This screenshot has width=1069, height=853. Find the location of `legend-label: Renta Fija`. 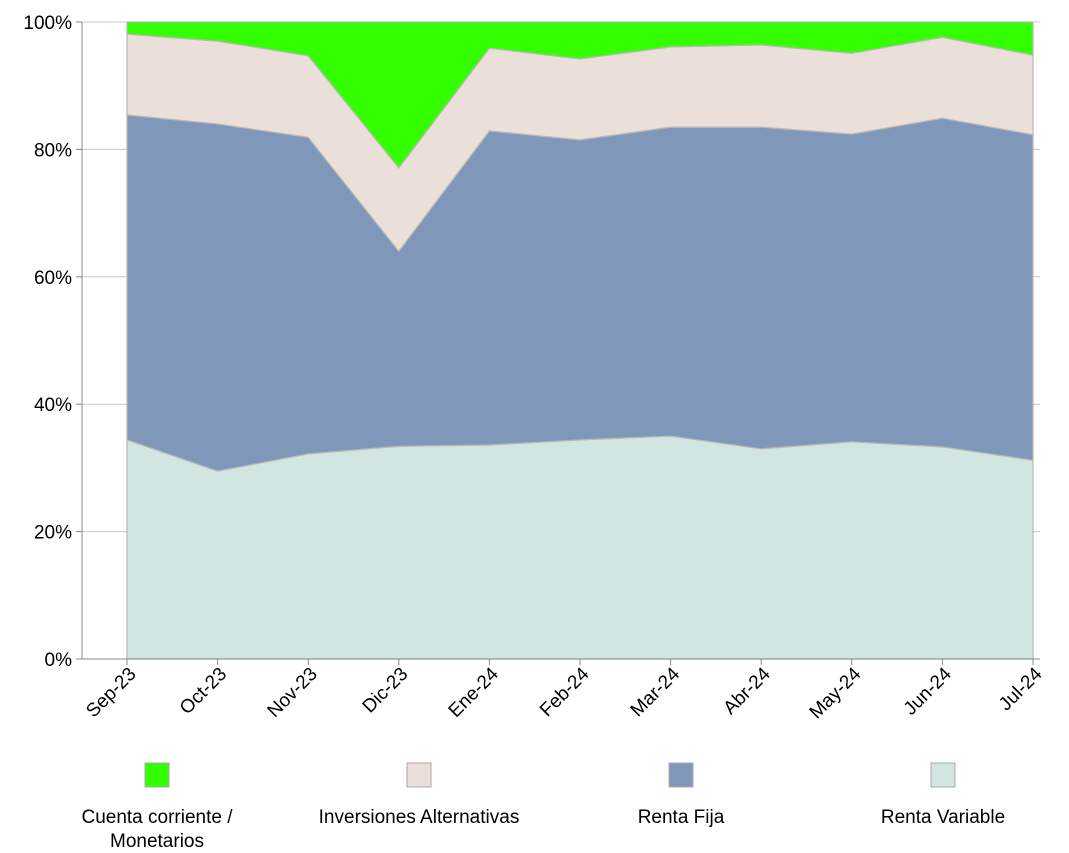

legend-label: Renta Fija is located at coordinates (681, 817).